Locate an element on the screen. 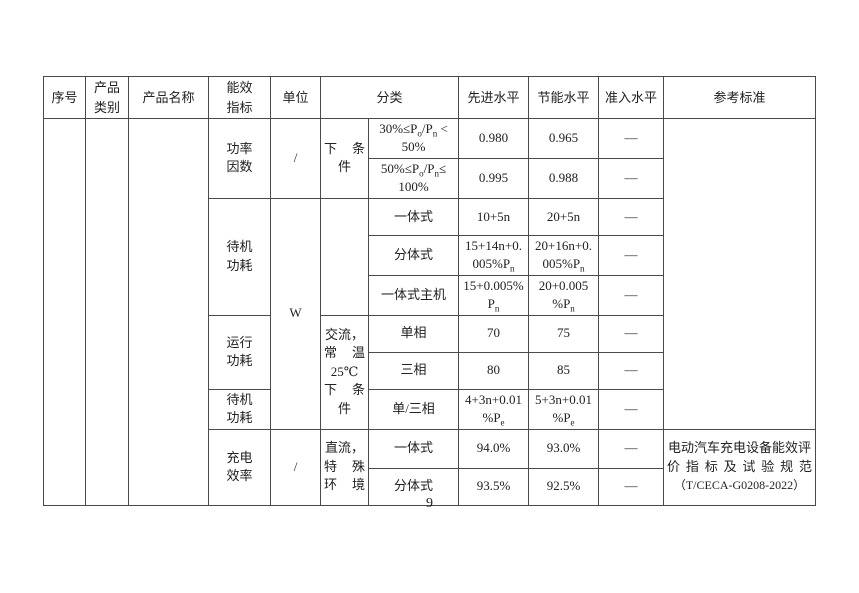  energy-saving-level-cell: 0.988 is located at coordinates (564, 178).